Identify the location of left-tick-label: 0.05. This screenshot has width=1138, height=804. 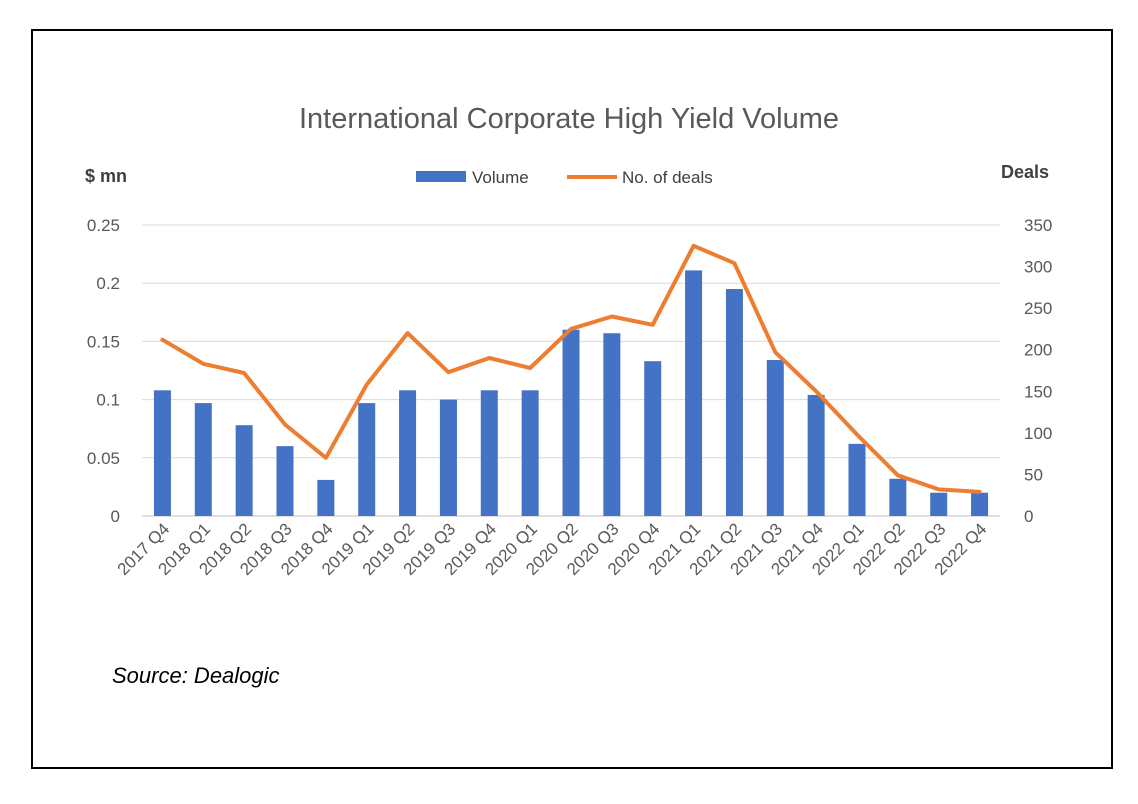
(103, 458).